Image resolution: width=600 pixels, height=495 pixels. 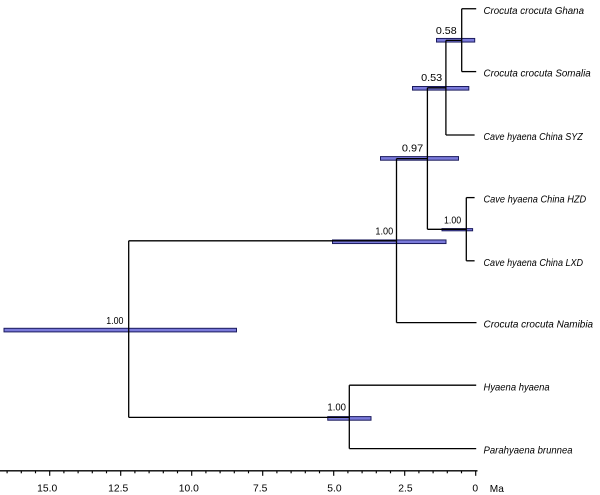 What do you see at coordinates (534, 11) in the screenshot?
I see `svg-text: Crocuta crocuta Ghana` at bounding box center [534, 11].